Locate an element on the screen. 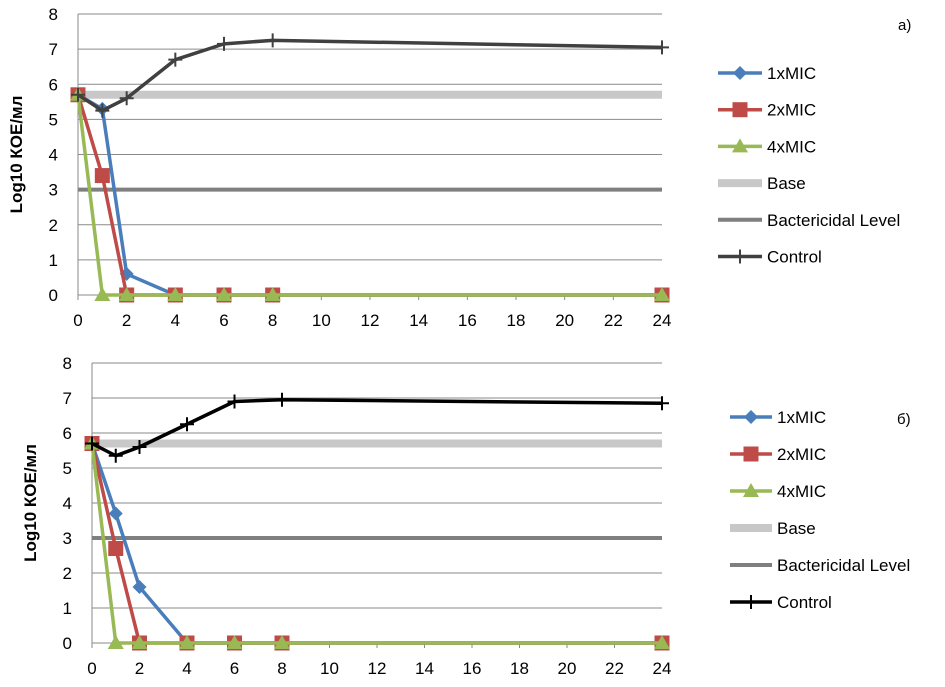 The height and width of the screenshot is (687, 945). legend-item-control: Control is located at coordinates (781, 602).